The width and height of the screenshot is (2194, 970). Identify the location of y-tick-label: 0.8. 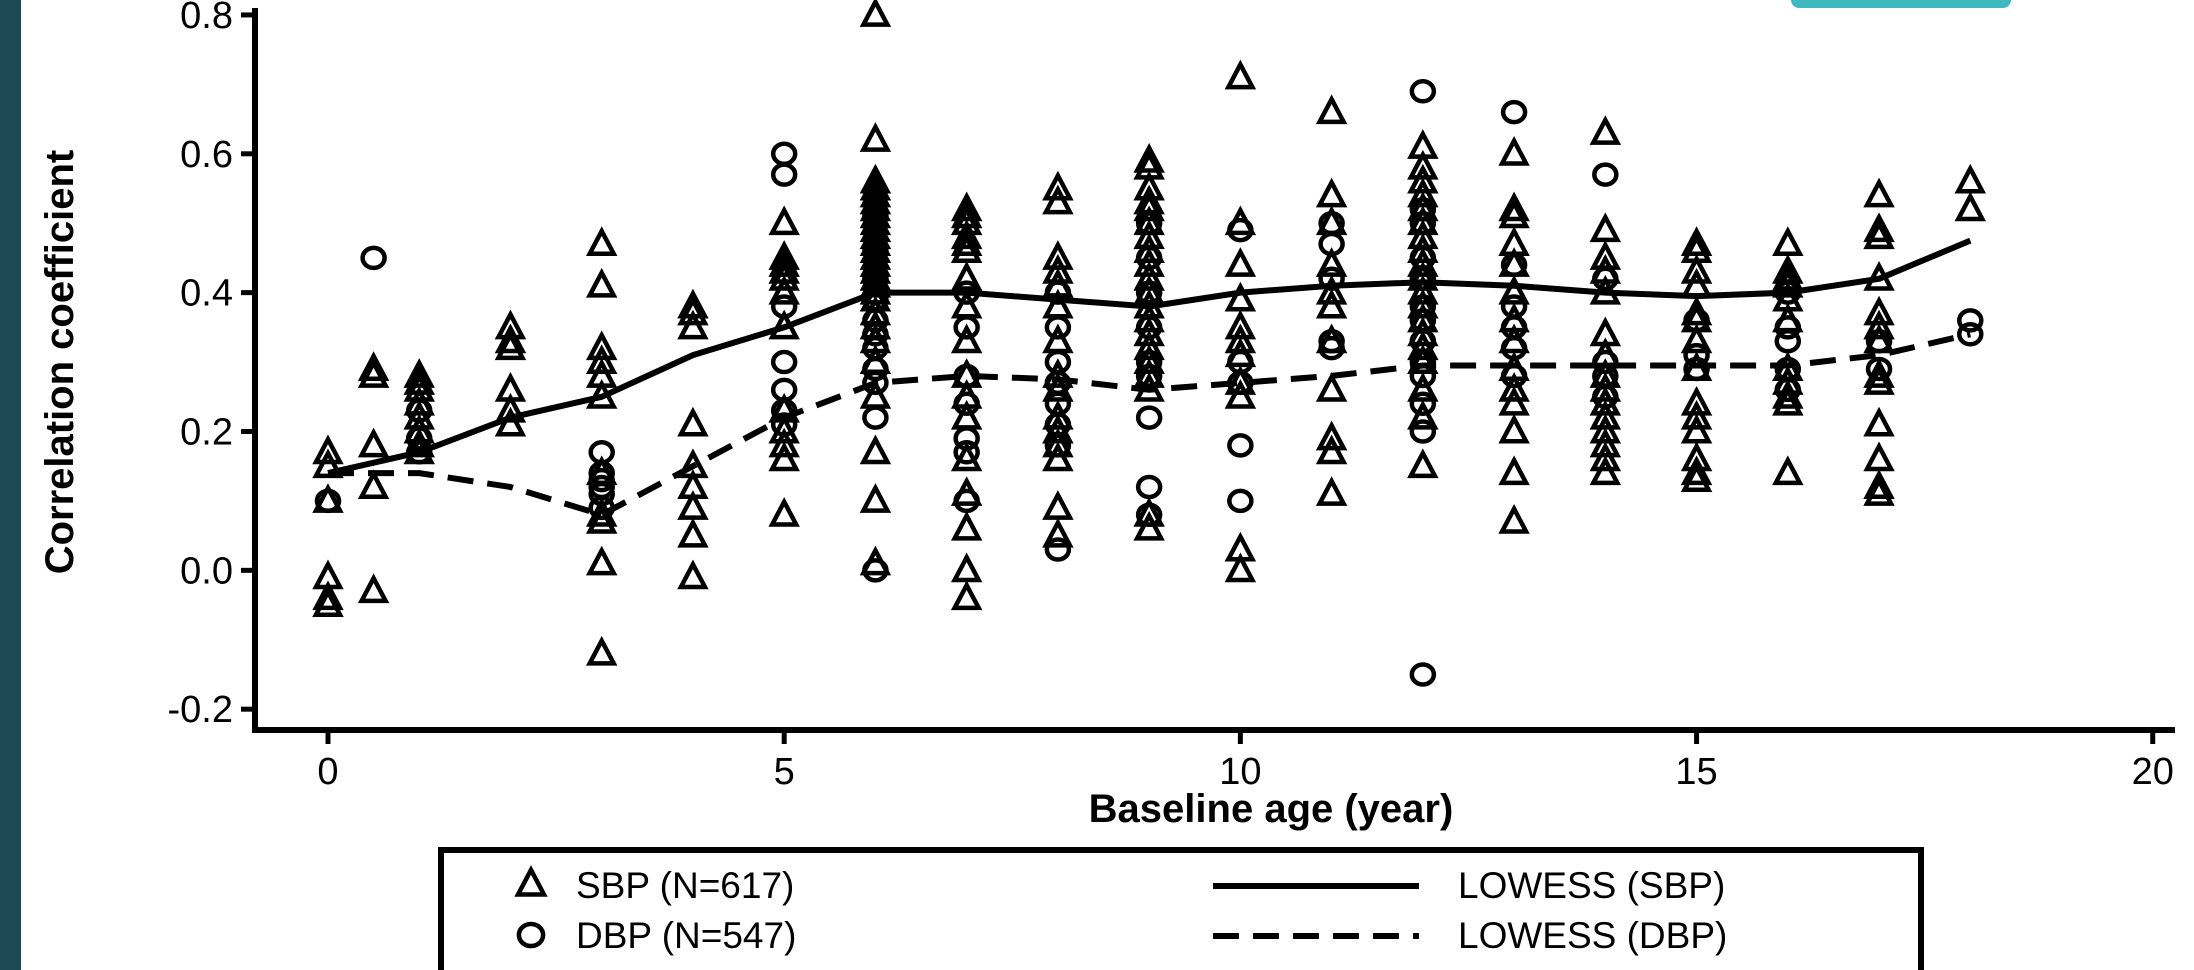
(206, 18).